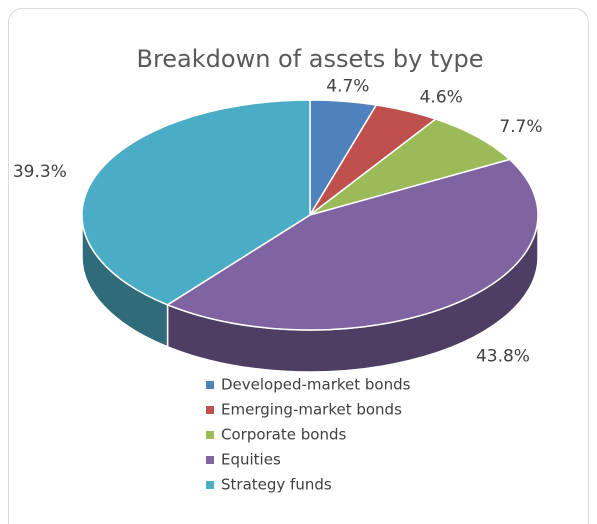 The height and width of the screenshot is (524, 597). What do you see at coordinates (347, 86) in the screenshot?
I see `data-label: 4.7%` at bounding box center [347, 86].